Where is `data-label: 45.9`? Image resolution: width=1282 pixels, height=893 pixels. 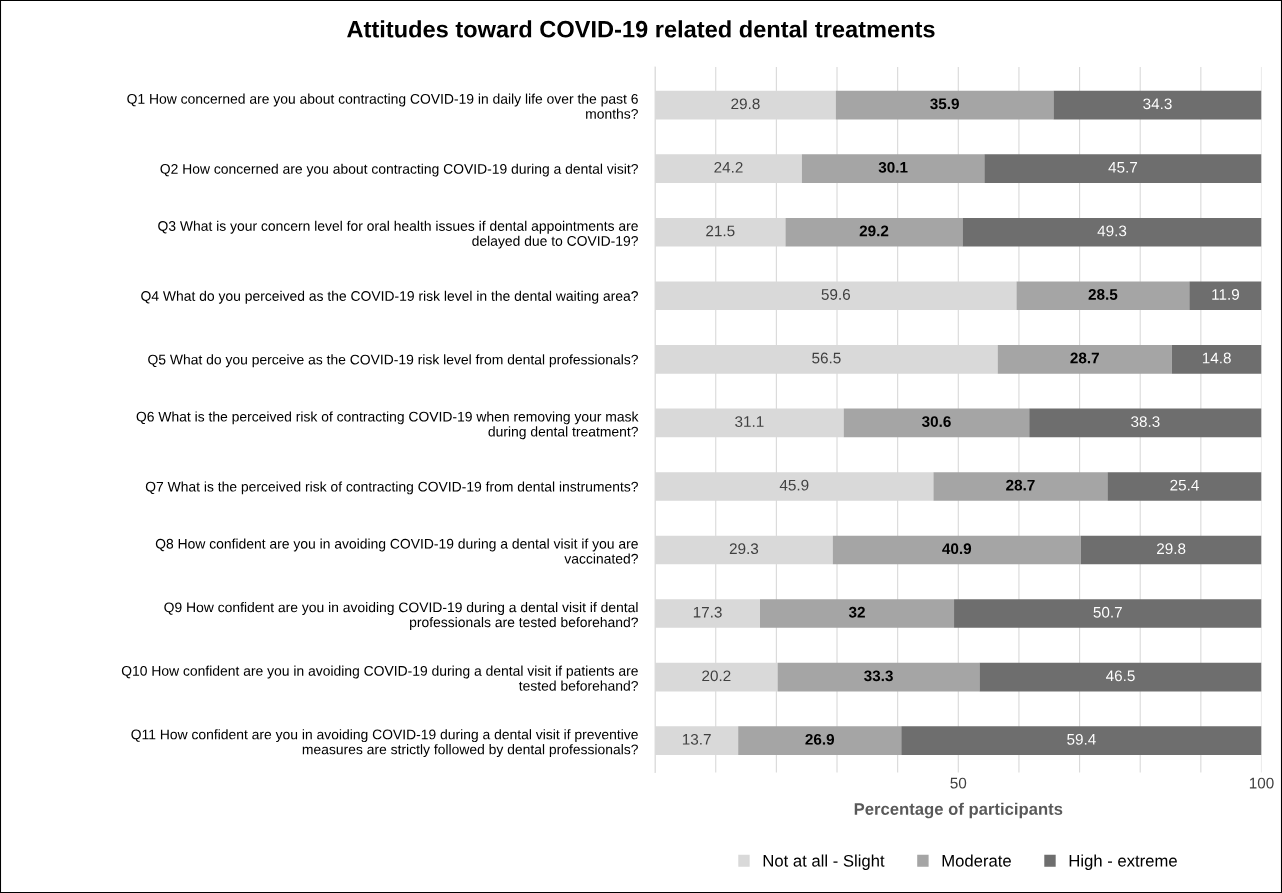 data-label: 45.9 is located at coordinates (794, 485).